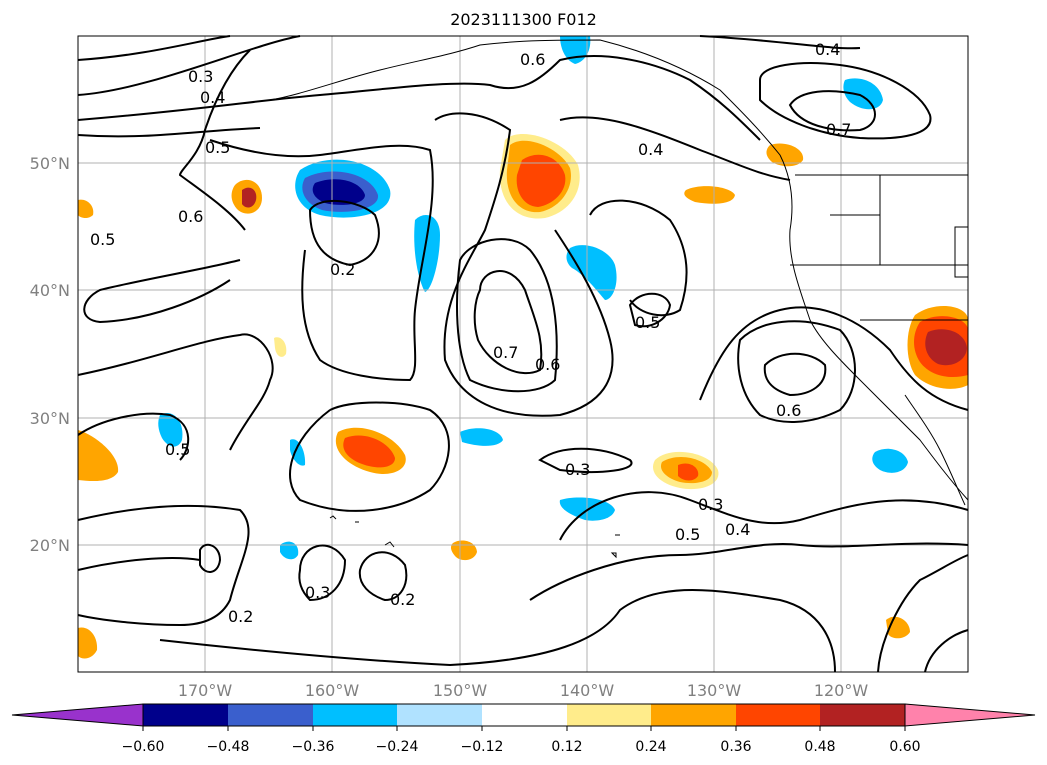 The width and height of the screenshot is (1047, 765). What do you see at coordinates (935, 450) in the screenshot?
I see `baja-coast` at bounding box center [935, 450].